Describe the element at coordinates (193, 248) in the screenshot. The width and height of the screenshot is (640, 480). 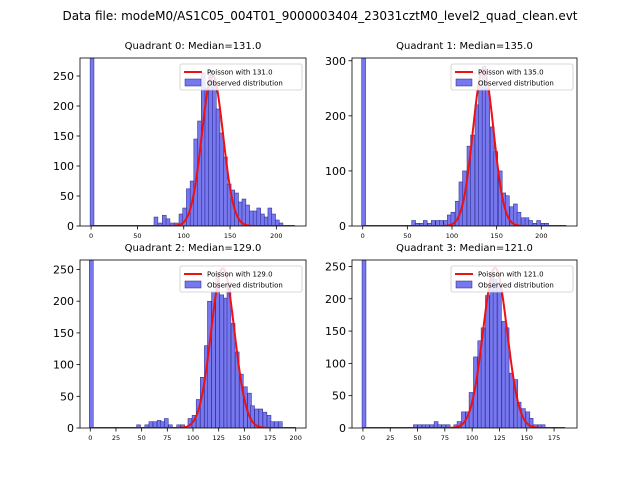
I see `quadrant-2-title: Quadrant 2: Median=129.0` at that location.